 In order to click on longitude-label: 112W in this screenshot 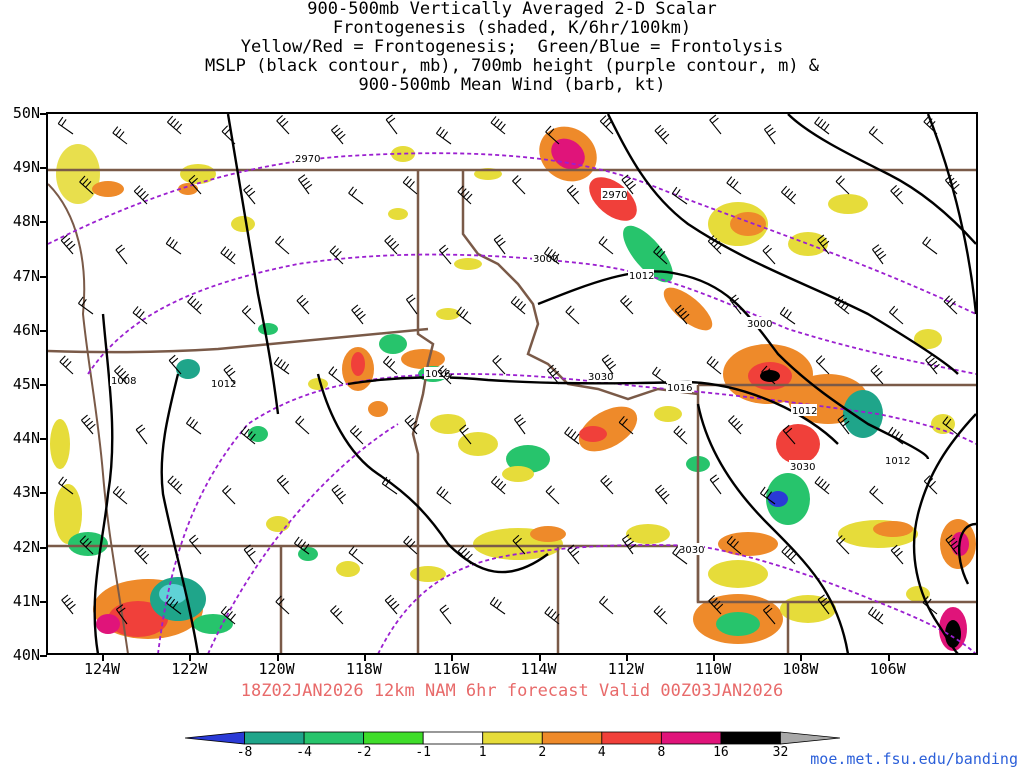, I will do `click(625, 669)`.